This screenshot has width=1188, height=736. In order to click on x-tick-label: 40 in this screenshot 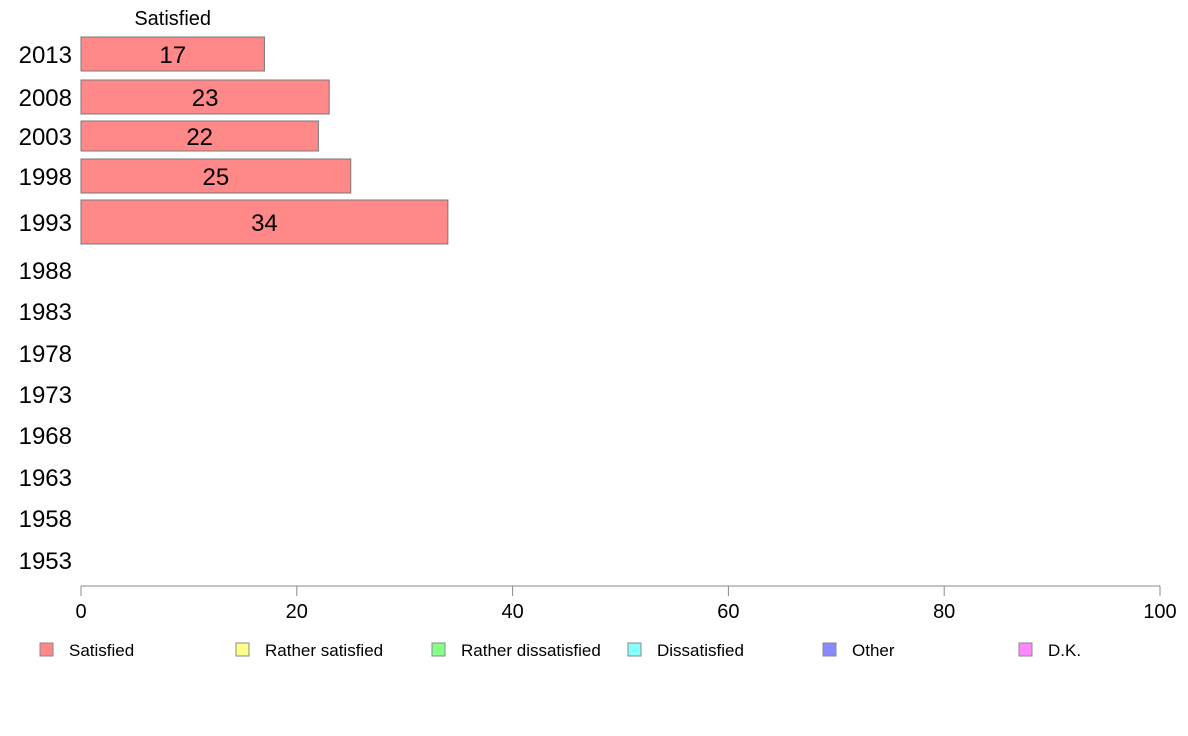, I will do `click(512, 612)`.